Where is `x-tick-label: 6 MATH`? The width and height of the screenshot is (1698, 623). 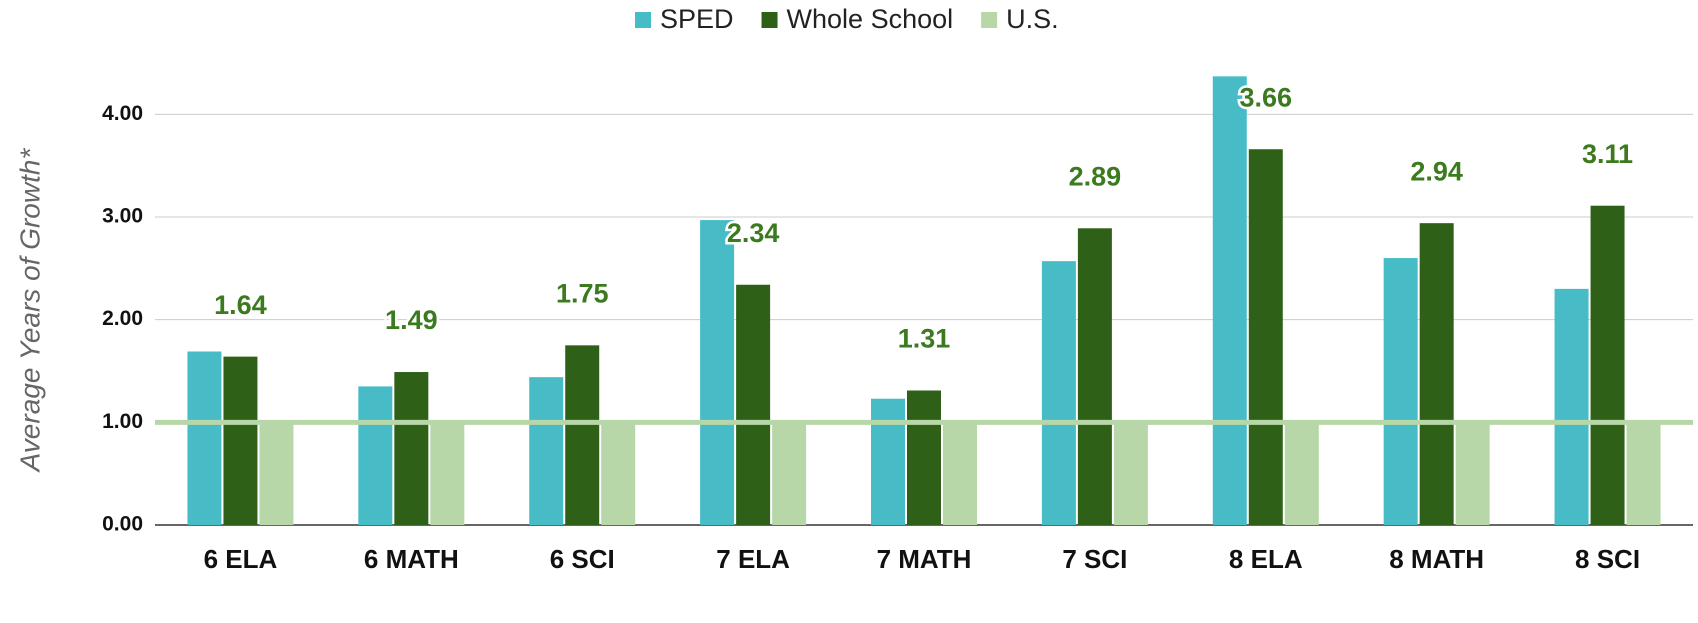 x-tick-label: 6 MATH is located at coordinates (411, 559).